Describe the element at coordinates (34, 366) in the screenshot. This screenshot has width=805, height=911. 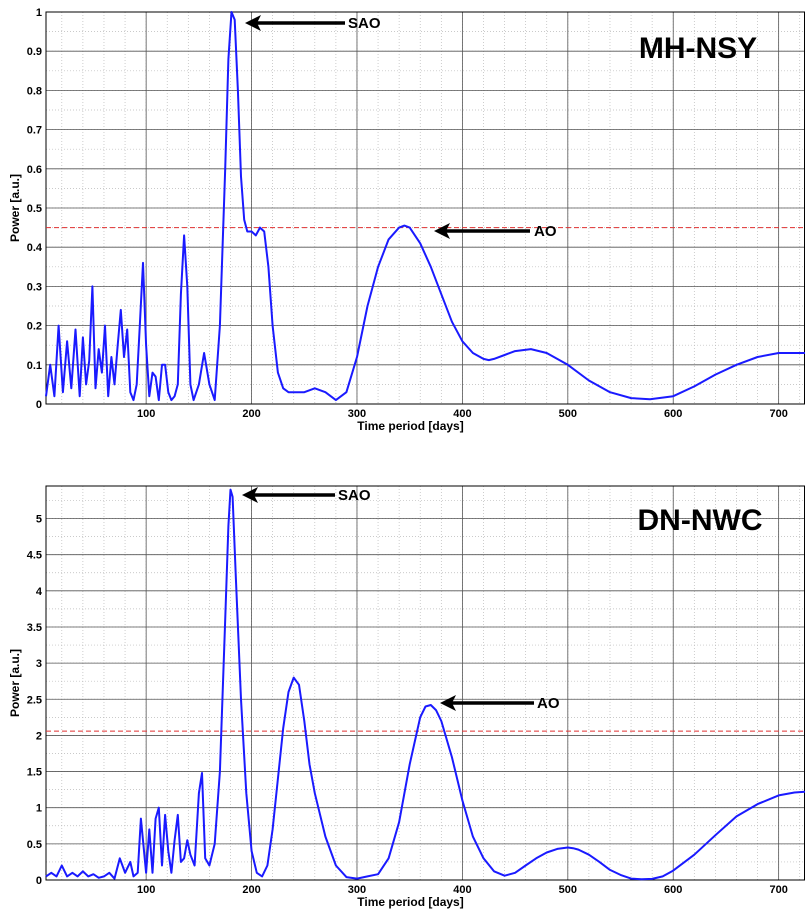
I see `y-tick-label: 0.1` at that location.